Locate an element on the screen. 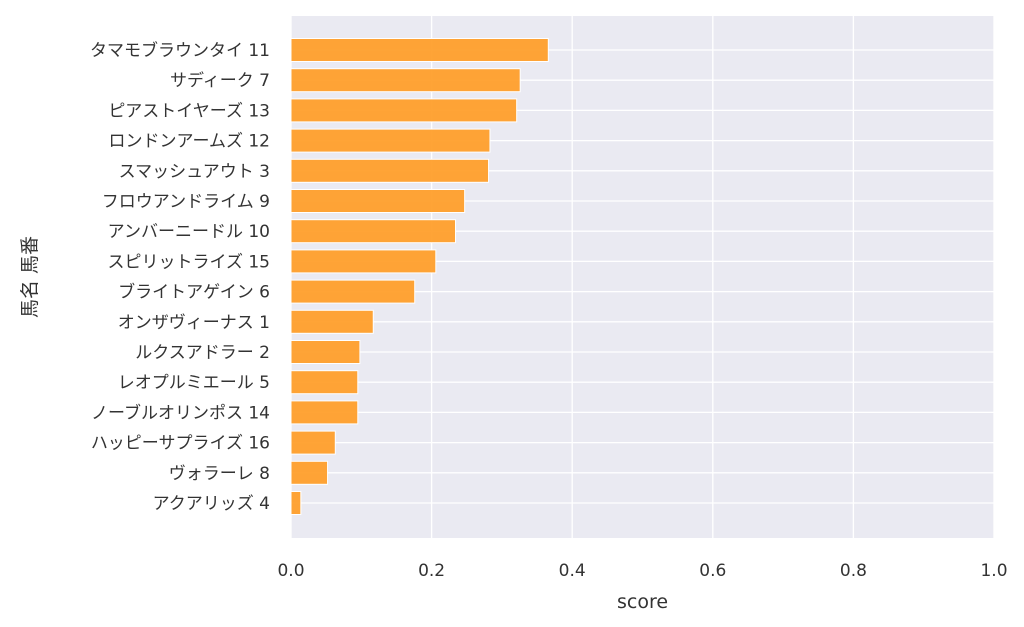 The height and width of the screenshot is (627, 1024). x-tick-label: 0.4 is located at coordinates (572, 571).